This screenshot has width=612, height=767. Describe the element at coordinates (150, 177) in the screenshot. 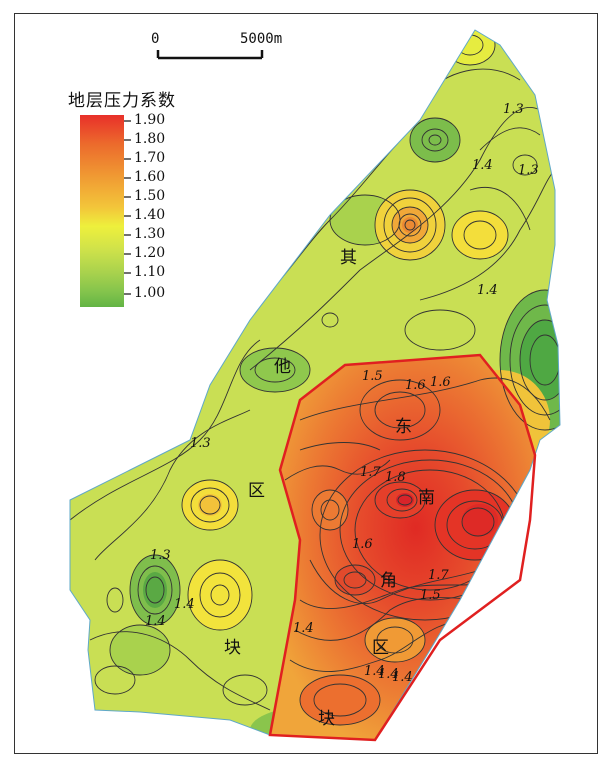

I see `legend-tick: 1.60` at that location.